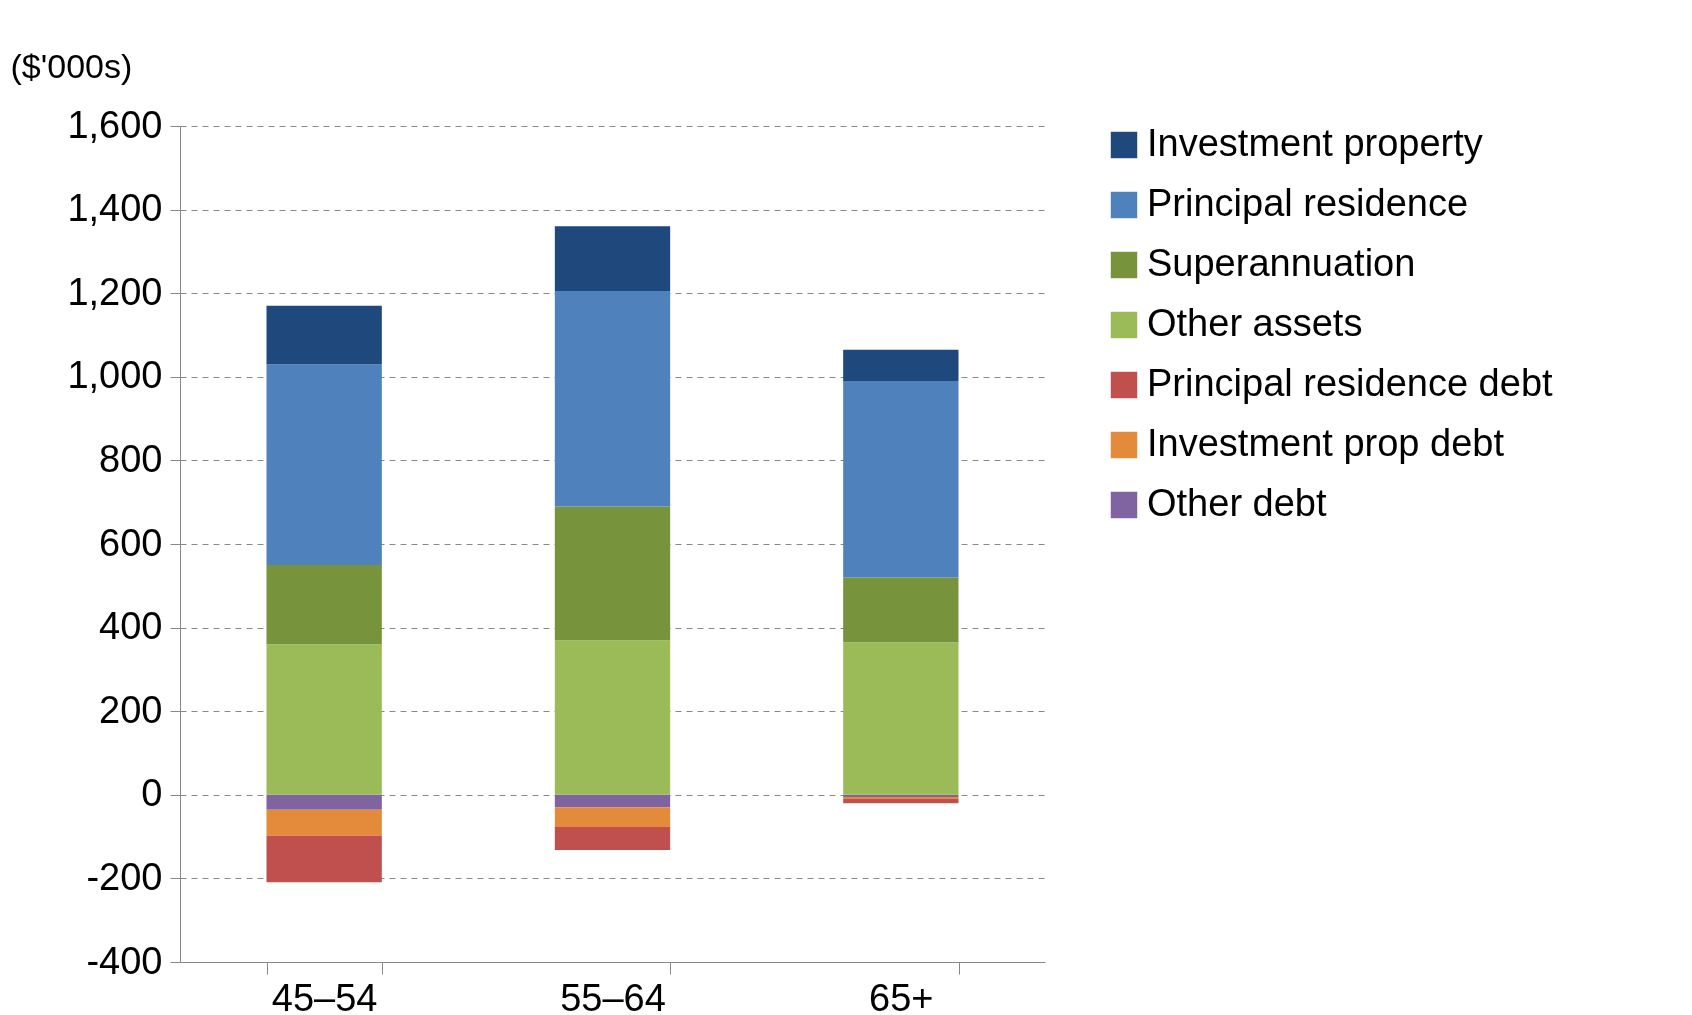 The image size is (1692, 1015). What do you see at coordinates (115, 208) in the screenshot?
I see `y-tick-label: 1,400` at bounding box center [115, 208].